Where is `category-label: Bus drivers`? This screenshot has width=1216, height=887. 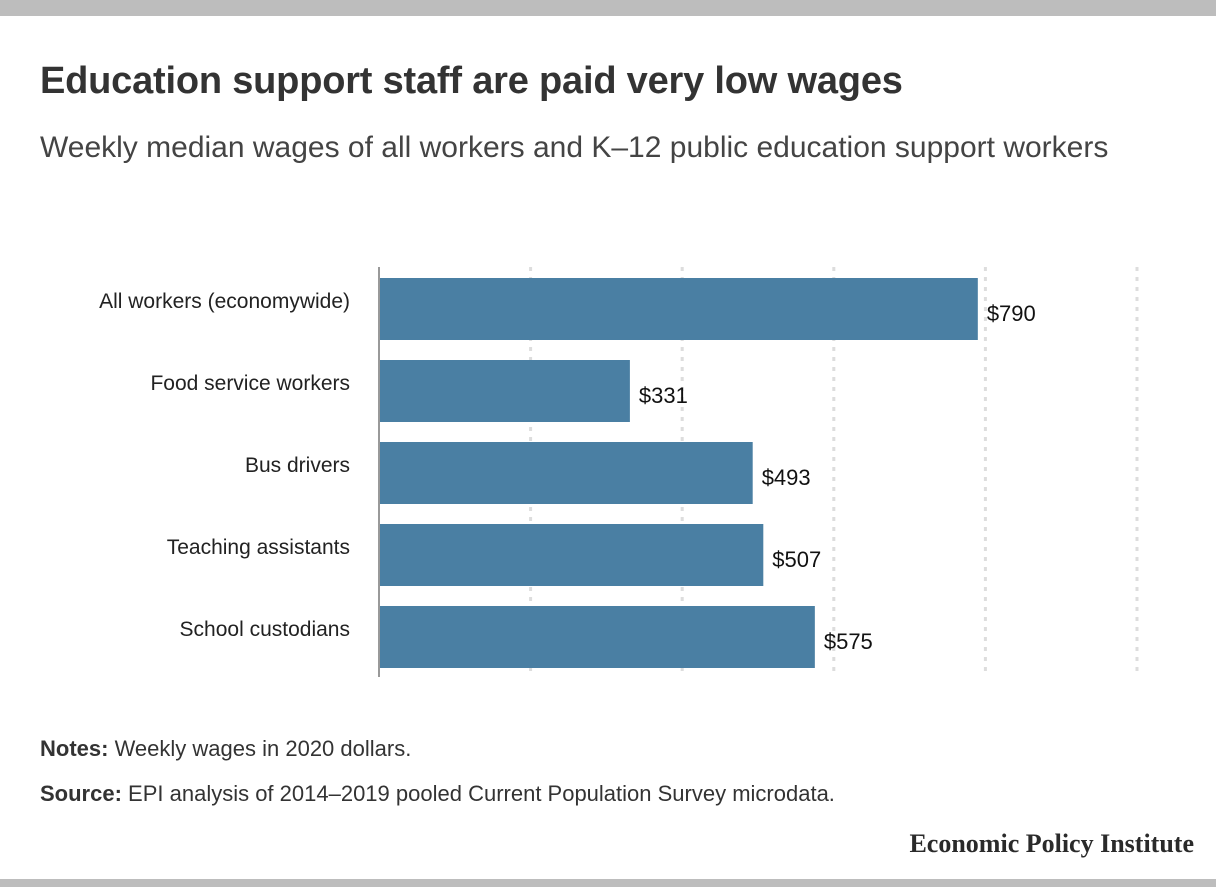 category-label: Bus drivers is located at coordinates (297, 465).